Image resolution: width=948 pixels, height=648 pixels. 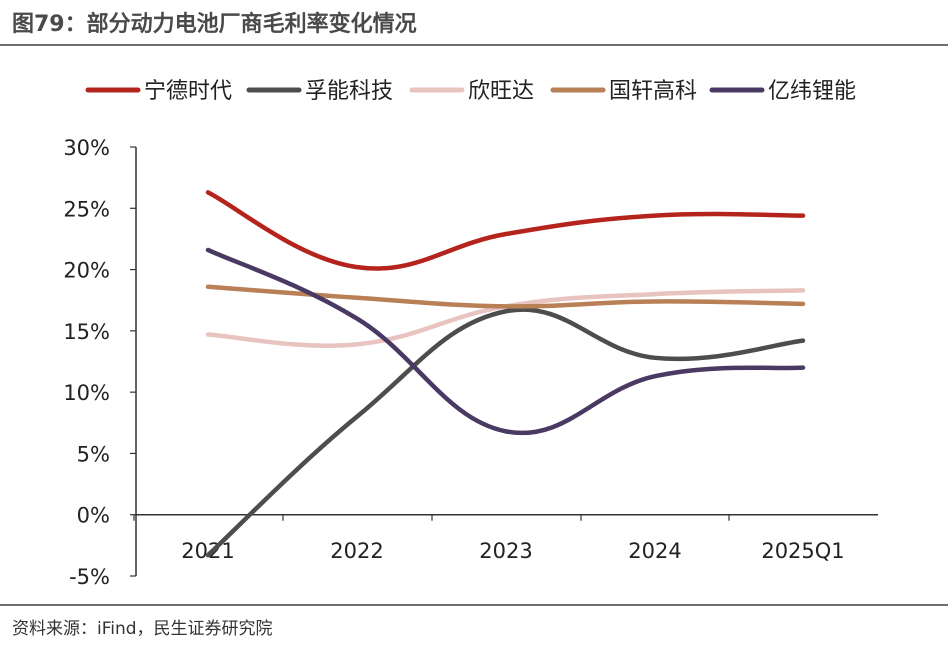 What do you see at coordinates (86, 209) in the screenshot?
I see `y-tick-label: 25%` at bounding box center [86, 209].